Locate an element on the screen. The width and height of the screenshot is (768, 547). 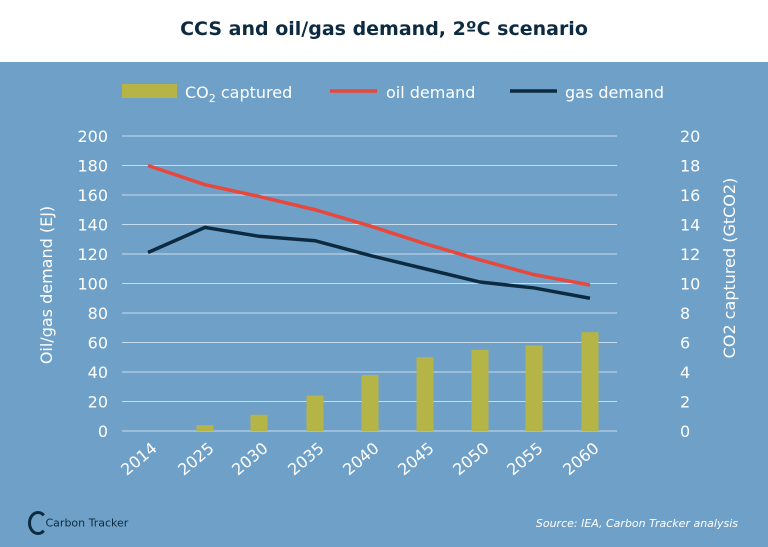
x-tick: 2040 is located at coordinates (360, 459).